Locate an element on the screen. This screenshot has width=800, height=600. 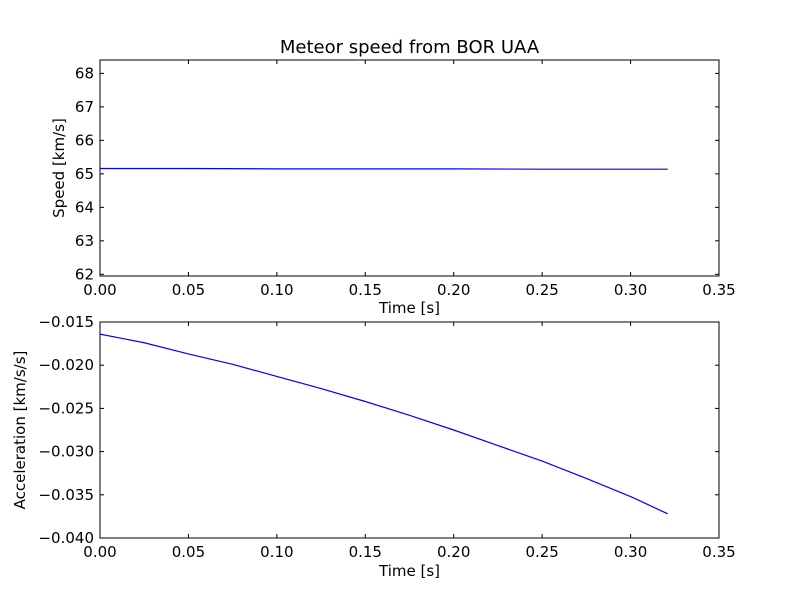
y-tick-label: −0.025 is located at coordinates (66, 408).